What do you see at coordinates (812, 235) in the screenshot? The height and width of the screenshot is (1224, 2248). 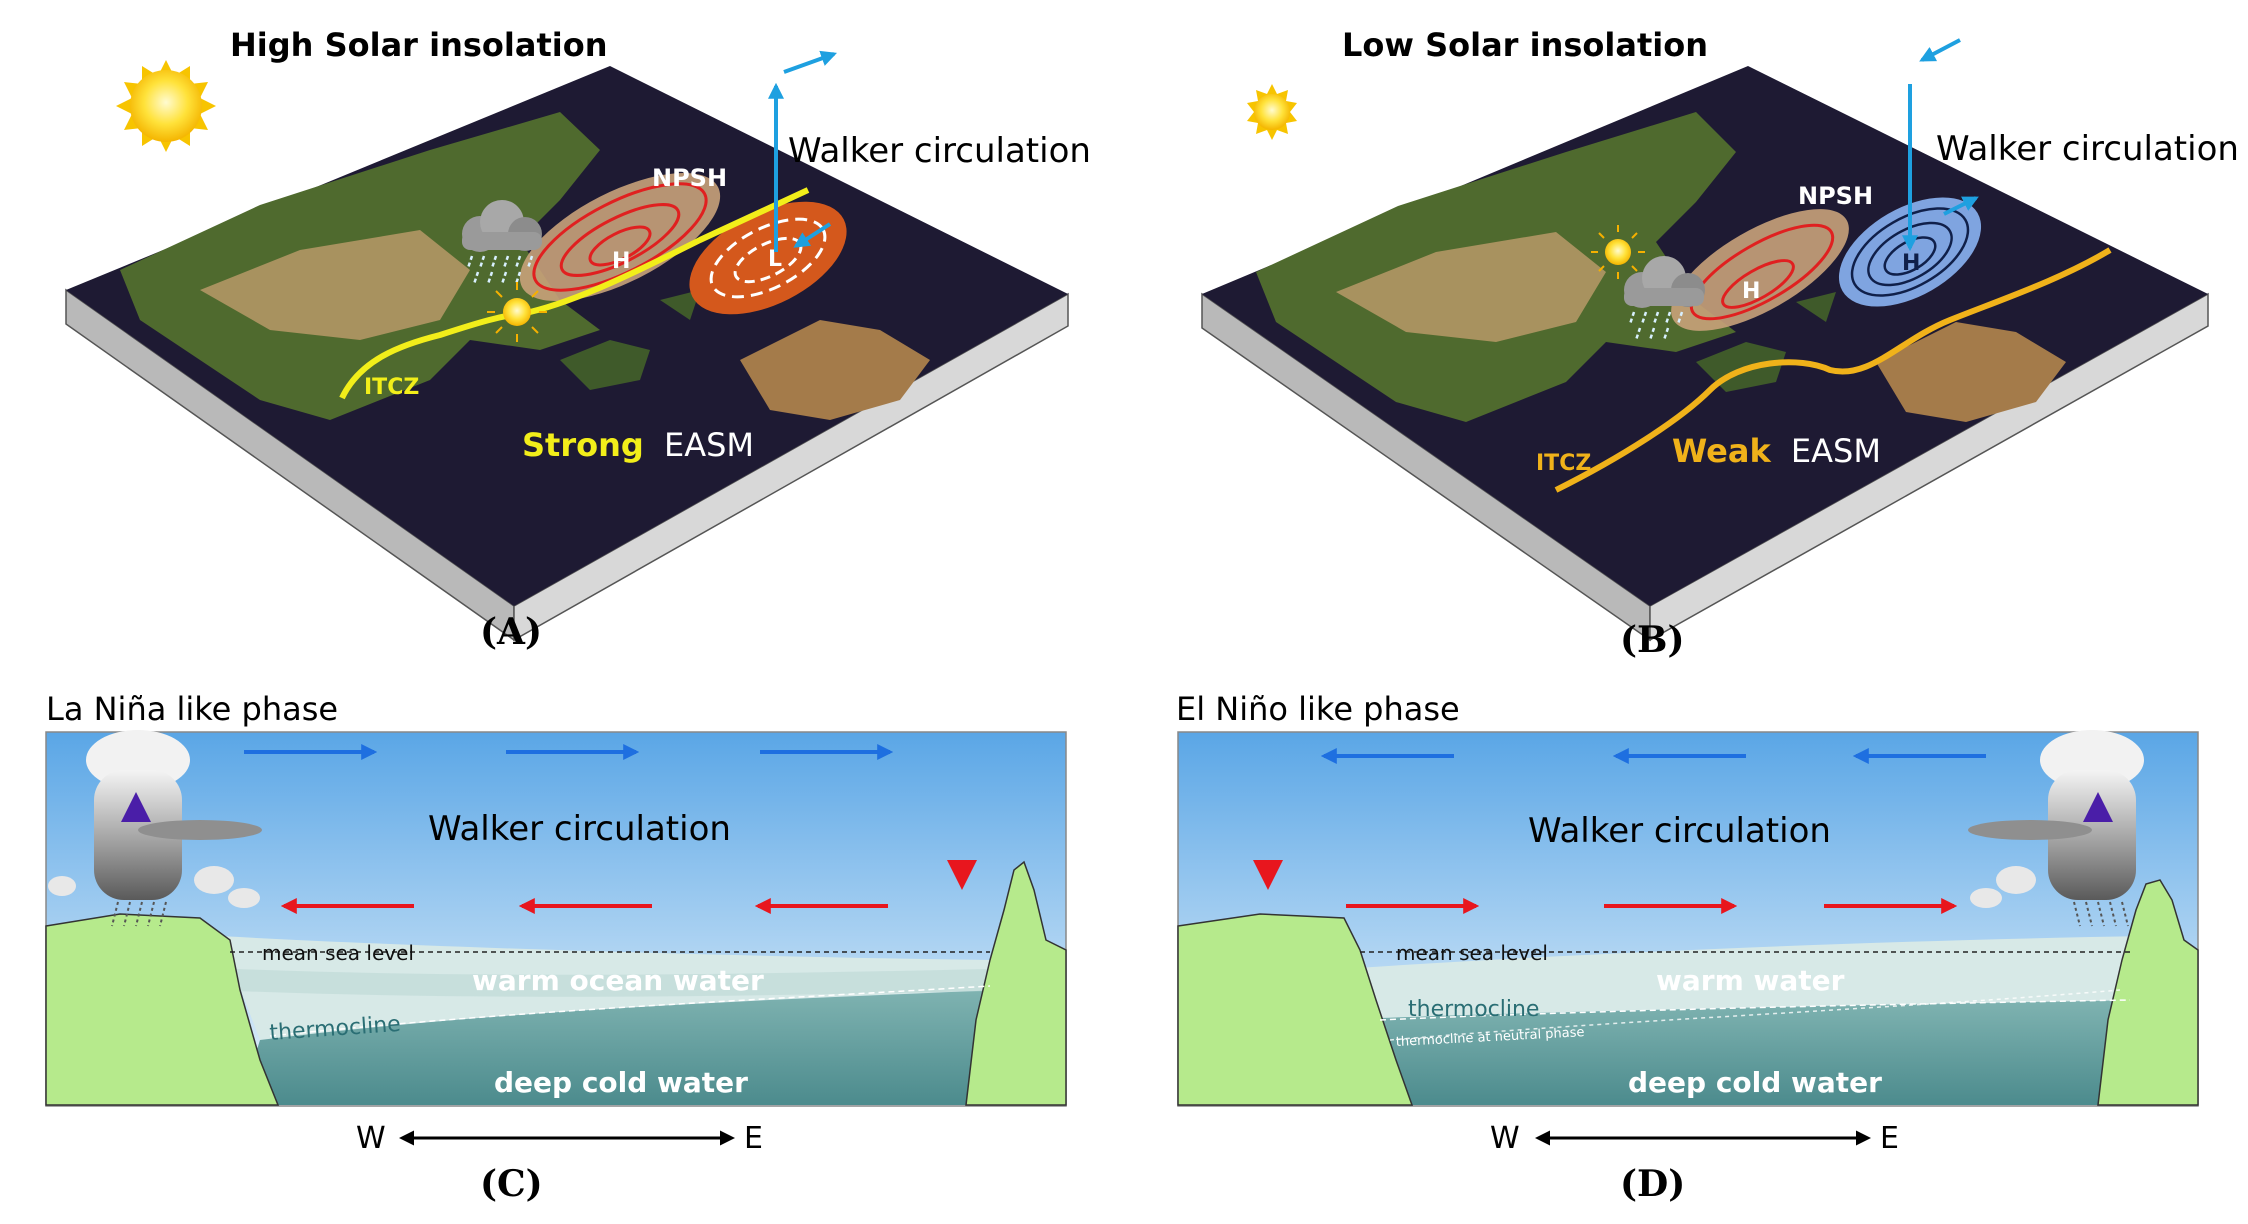 I see `panel-a-walker-down-arrow` at bounding box center [812, 235].